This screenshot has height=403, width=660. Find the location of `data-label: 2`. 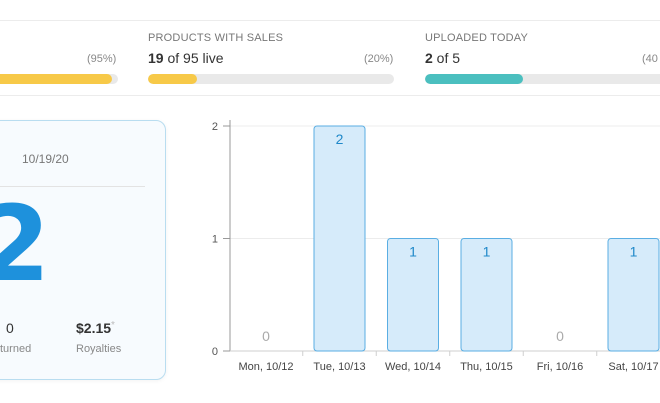

data-label: 2 is located at coordinates (340, 139).